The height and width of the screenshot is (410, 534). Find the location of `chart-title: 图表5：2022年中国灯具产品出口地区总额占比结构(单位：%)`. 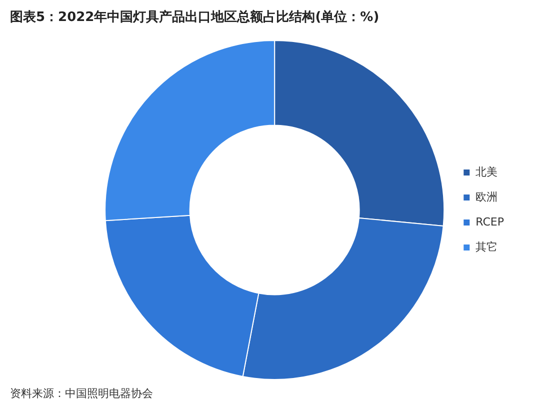

chart-title: 图表5：2022年中国灯具产品出口地区总额占比结构(单位：%) is located at coordinates (195, 17).